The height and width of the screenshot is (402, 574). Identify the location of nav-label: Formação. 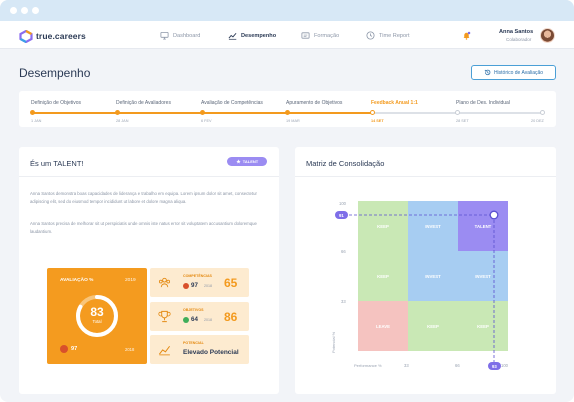
(327, 35).